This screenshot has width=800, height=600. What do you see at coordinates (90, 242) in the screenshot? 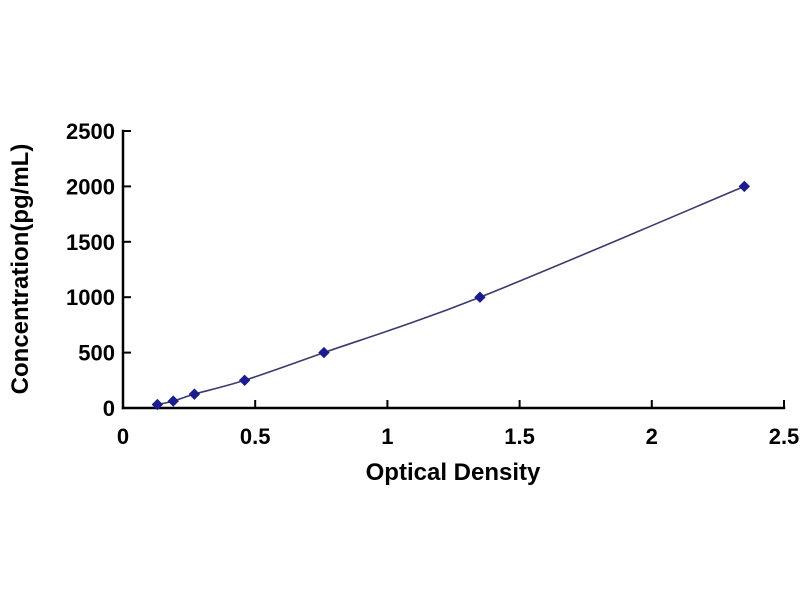
I see `y-tick-label: 1500` at bounding box center [90, 242].